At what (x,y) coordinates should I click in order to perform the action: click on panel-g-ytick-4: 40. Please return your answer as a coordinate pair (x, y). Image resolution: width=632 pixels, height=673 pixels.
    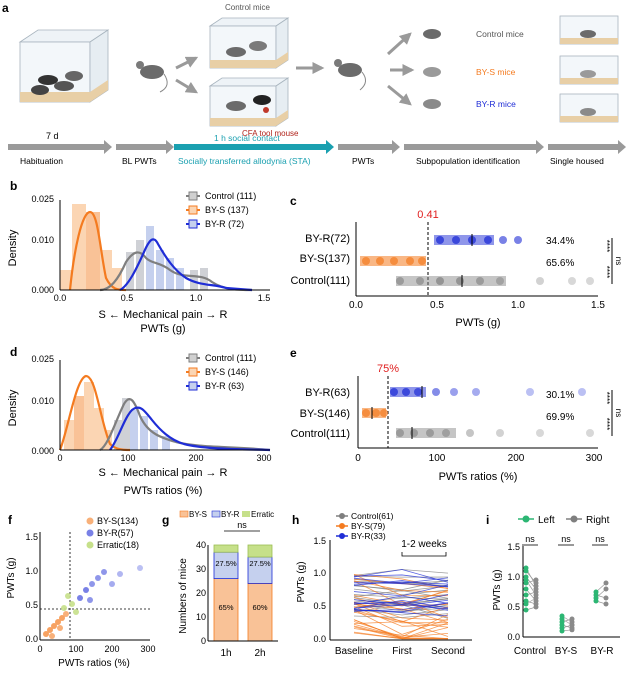
    Looking at the image, I should click on (201, 545).